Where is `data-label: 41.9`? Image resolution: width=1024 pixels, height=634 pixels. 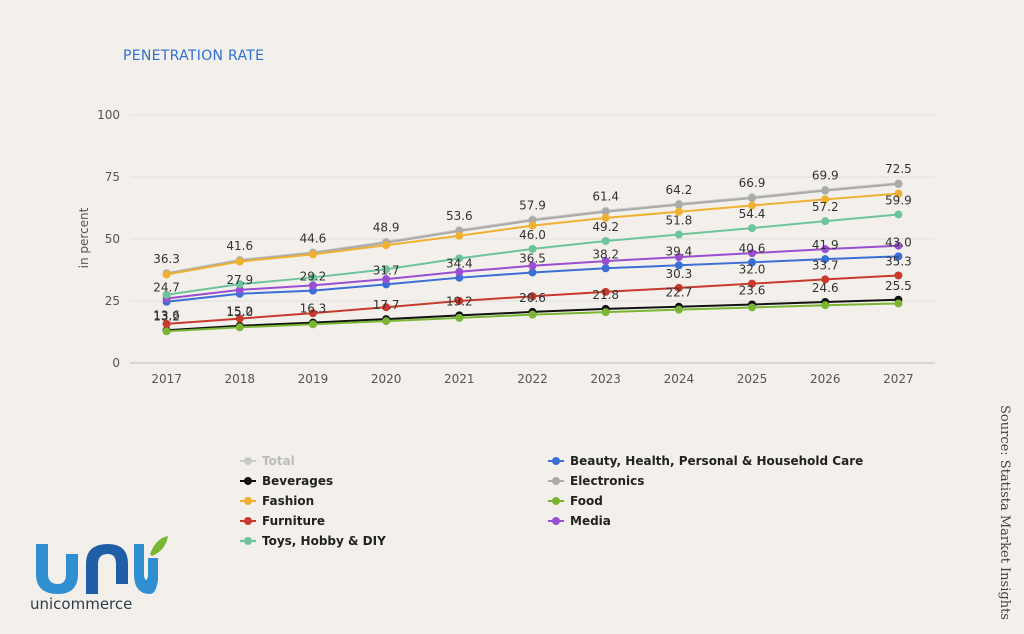 data-label: 41.9 is located at coordinates (825, 245).